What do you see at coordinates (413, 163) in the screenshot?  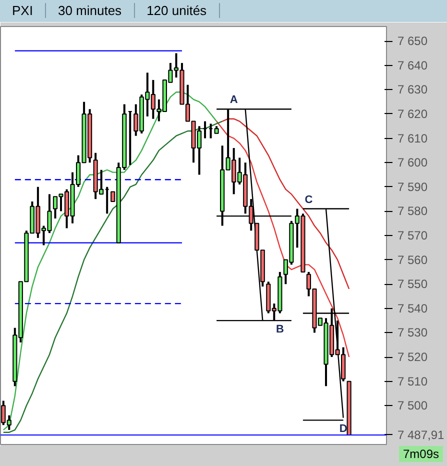 I see `y-tick-label: 7 600` at bounding box center [413, 163].